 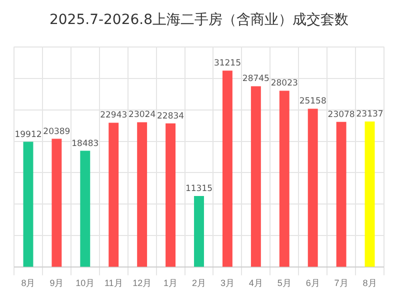 What do you see at coordinates (256, 79) in the screenshot?
I see `data-label: 28745` at bounding box center [256, 79].